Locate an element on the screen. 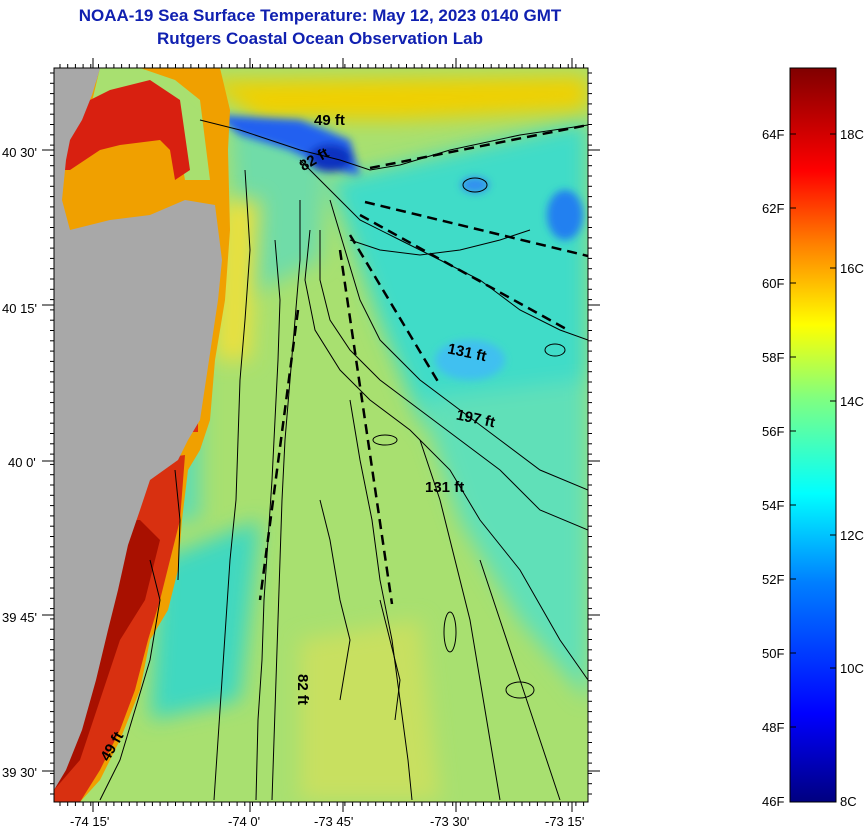  cold-patches is located at coordinates (399, 247).